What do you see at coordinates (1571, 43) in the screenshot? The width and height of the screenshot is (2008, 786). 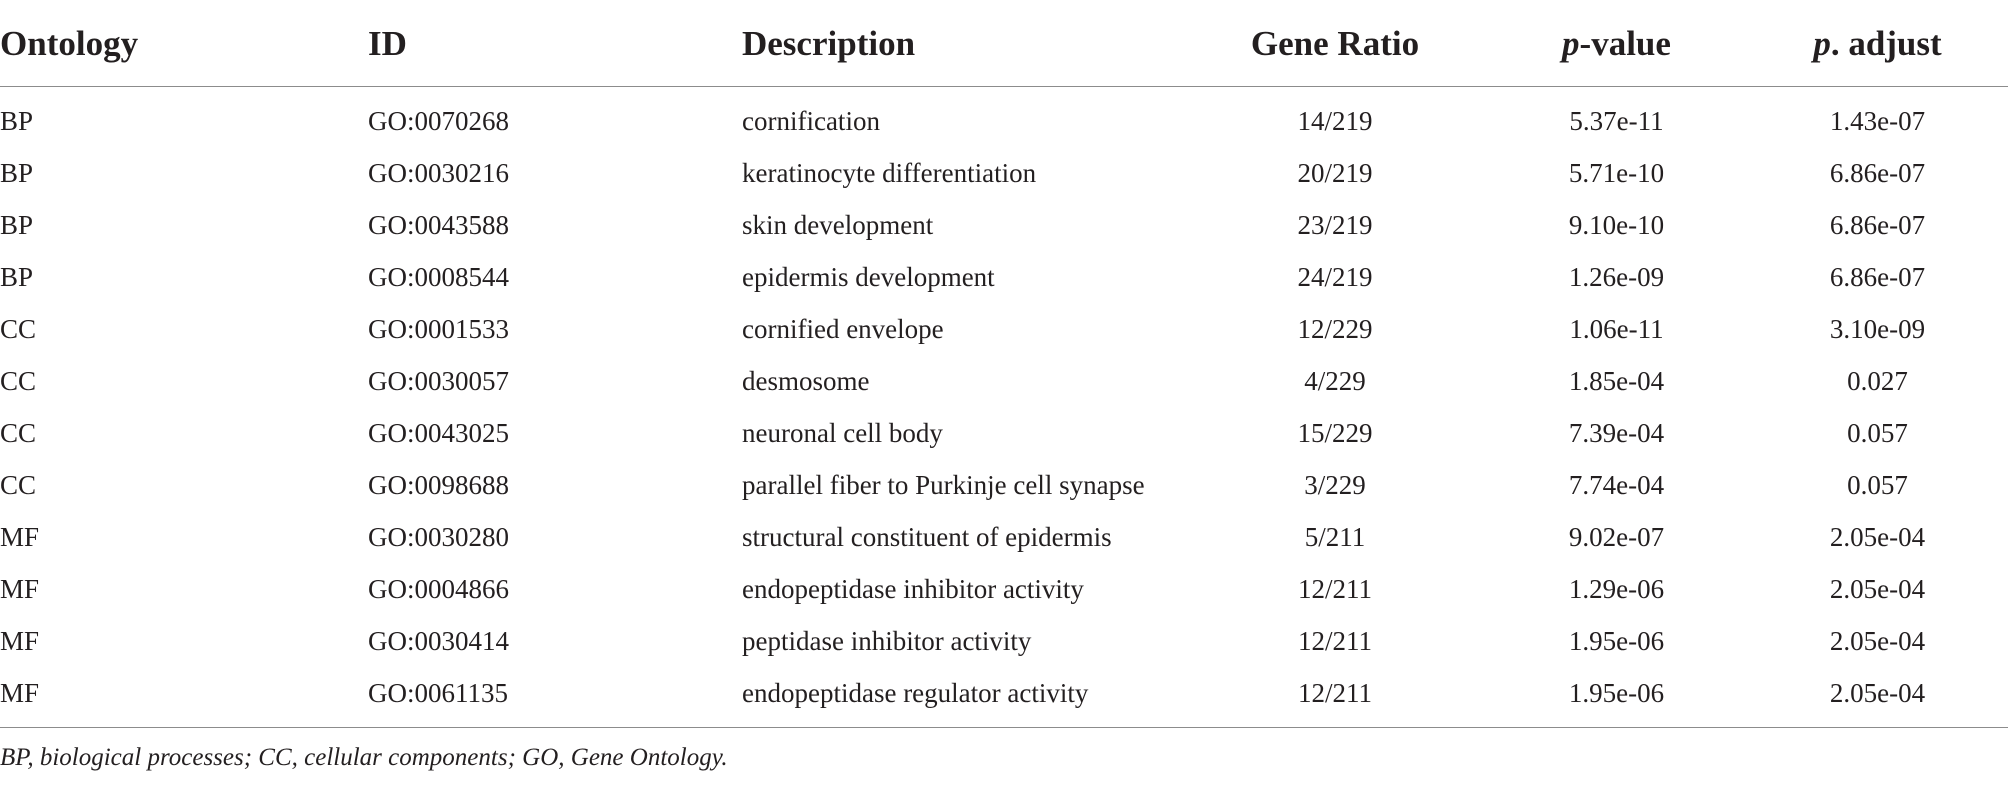 I see `header-p-value-italic-p: p` at bounding box center [1571, 43].